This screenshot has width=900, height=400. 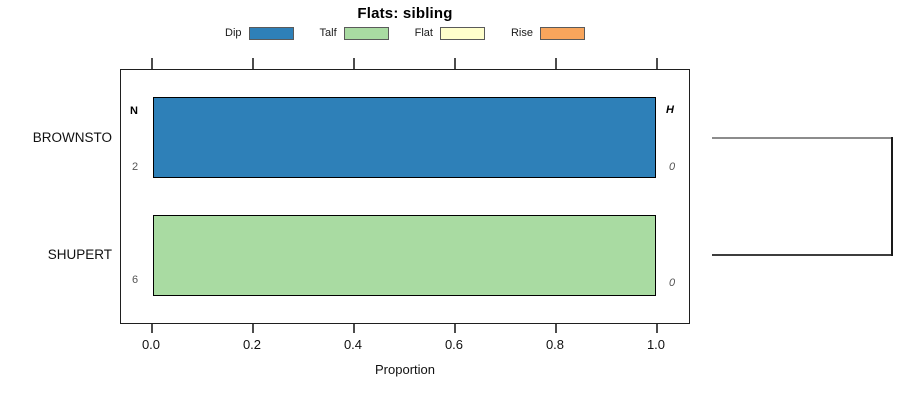 What do you see at coordinates (328, 33) in the screenshot?
I see `legend-label-talf: Talf` at bounding box center [328, 33].